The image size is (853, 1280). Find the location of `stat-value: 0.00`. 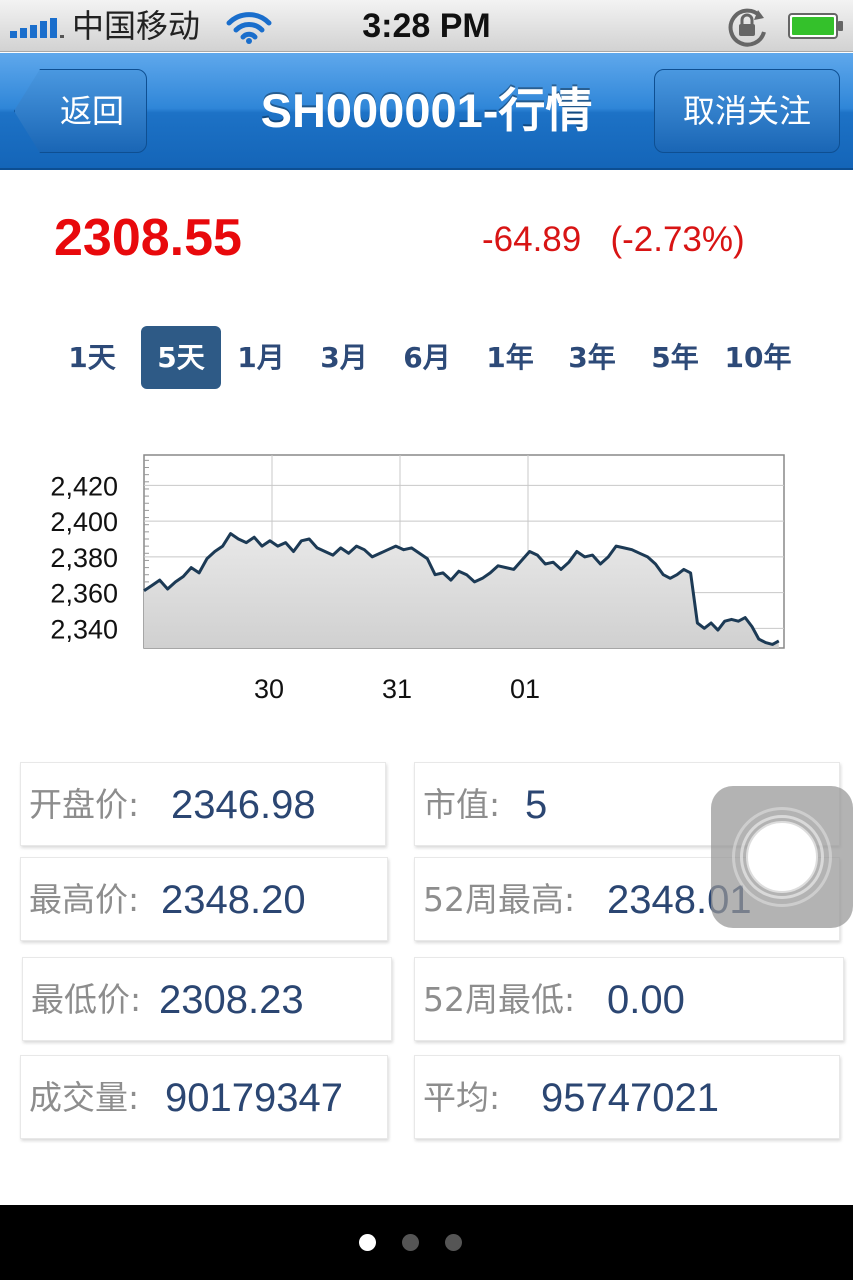

stat-value: 0.00 is located at coordinates (646, 1000).